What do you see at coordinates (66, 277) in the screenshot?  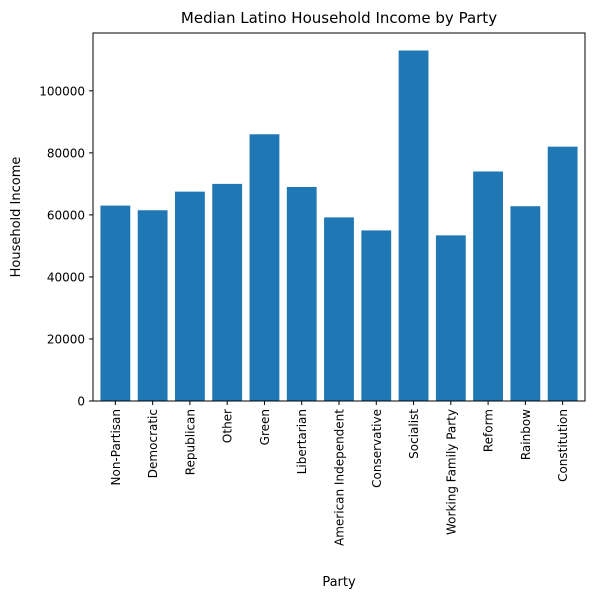 I see `y-tick-label: 40000` at bounding box center [66, 277].